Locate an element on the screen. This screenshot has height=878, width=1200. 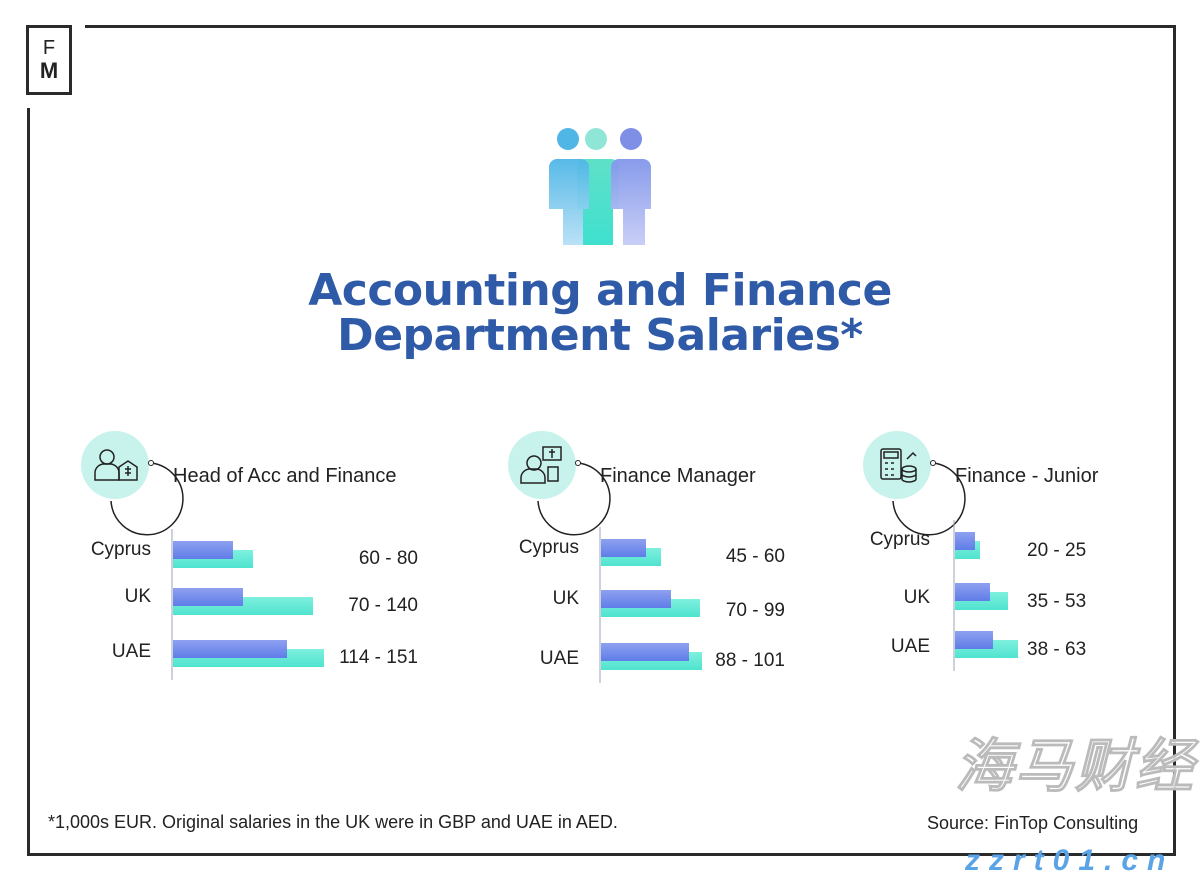
watermark-text: 海马财经 is located at coordinates (1075, 766).